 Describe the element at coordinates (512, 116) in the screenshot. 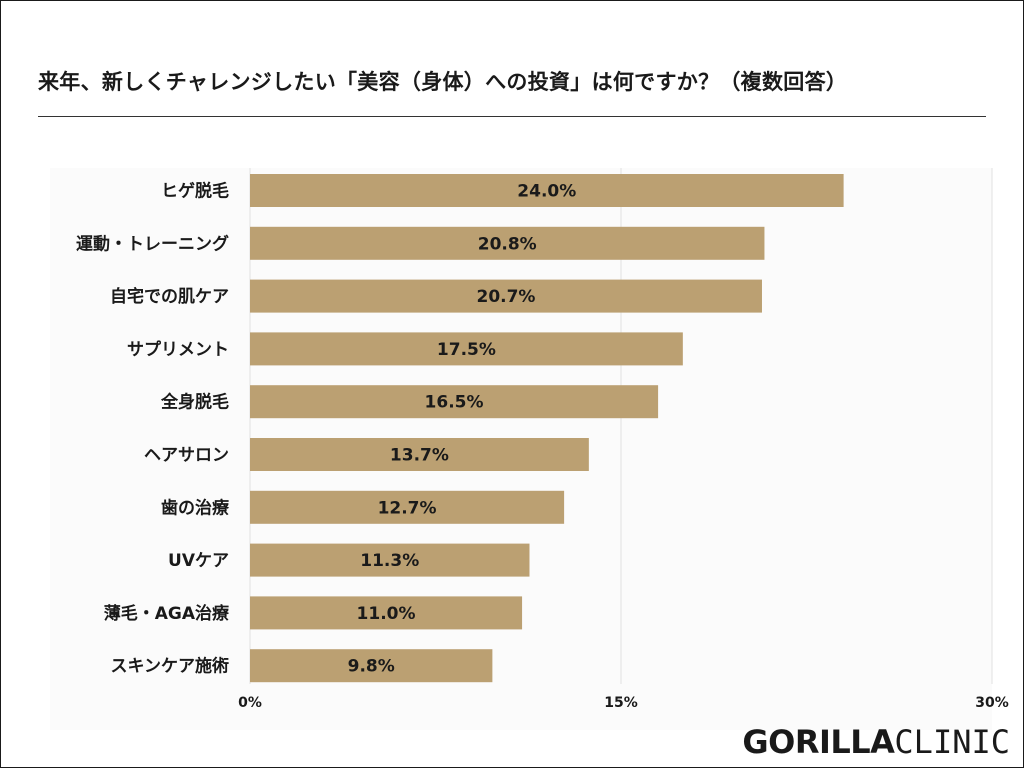

I see `title-divider` at that location.